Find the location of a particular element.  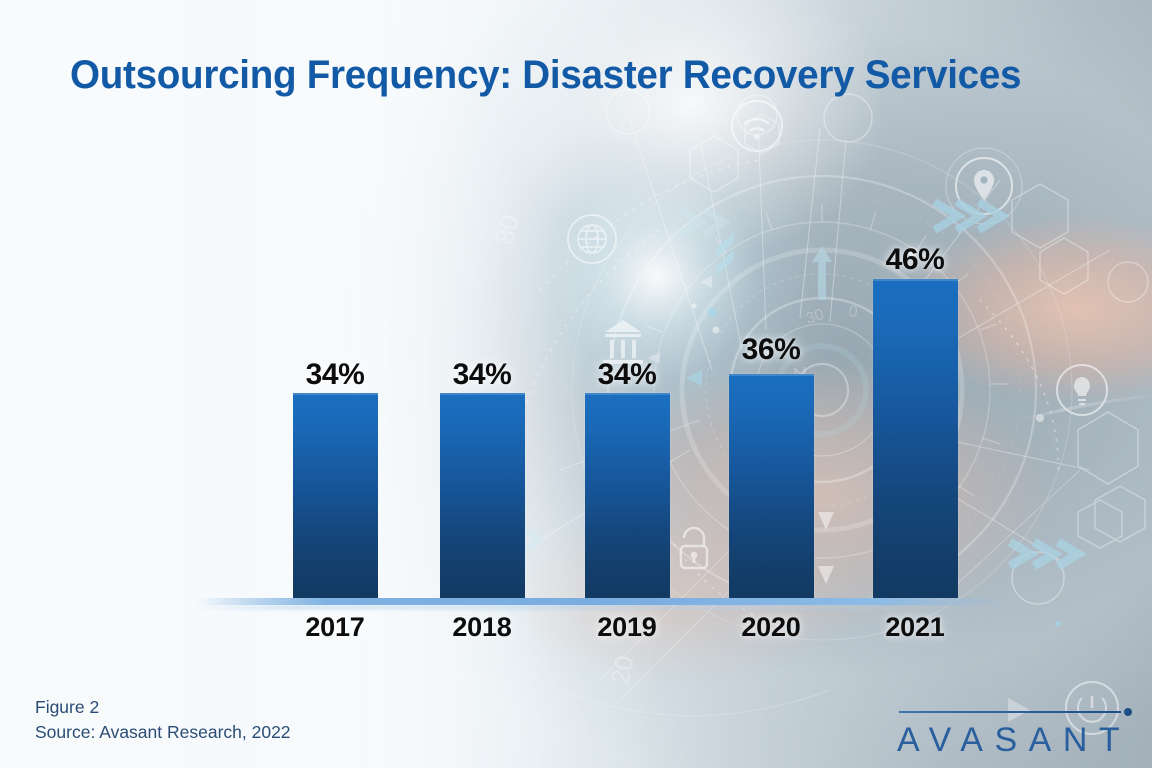

bar-value-2021: 46% is located at coordinates (915, 259).